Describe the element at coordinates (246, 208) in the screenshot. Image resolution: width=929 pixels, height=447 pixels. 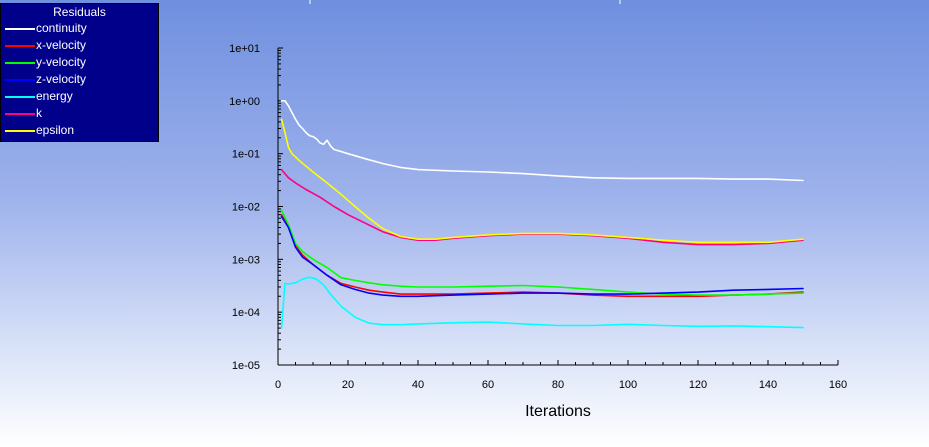
I see `y-tick-label: 1e-02` at that location.